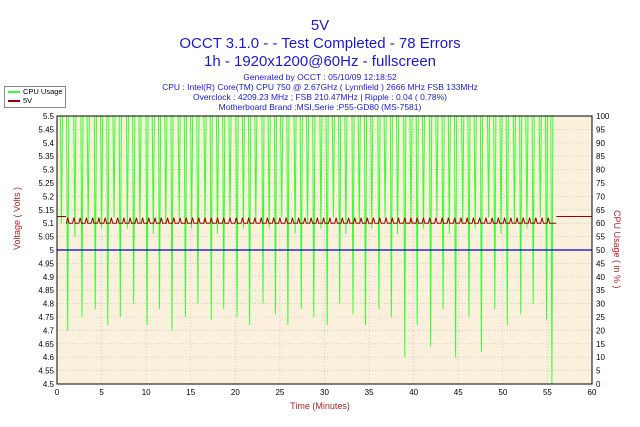 This screenshot has height=427, width=640. Describe the element at coordinates (46, 344) in the screenshot. I see `y-left-tick-label: 4.65` at that location.